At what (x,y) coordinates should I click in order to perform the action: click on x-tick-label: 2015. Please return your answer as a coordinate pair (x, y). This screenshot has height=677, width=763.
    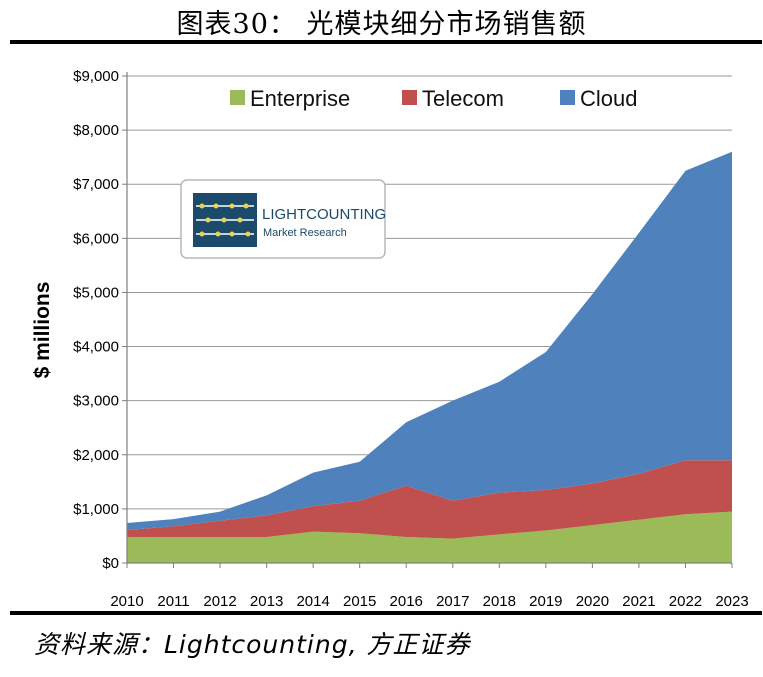
    Looking at the image, I should click on (359, 601).